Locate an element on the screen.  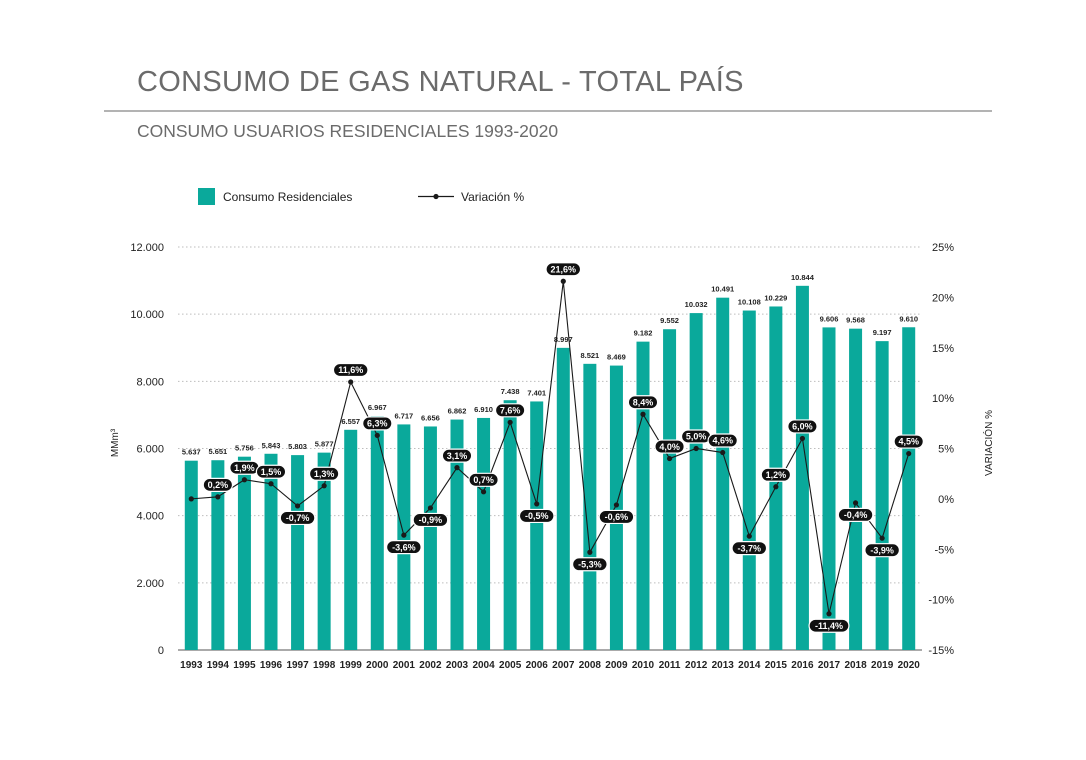
variation-label: 1,9% is located at coordinates (244, 468).